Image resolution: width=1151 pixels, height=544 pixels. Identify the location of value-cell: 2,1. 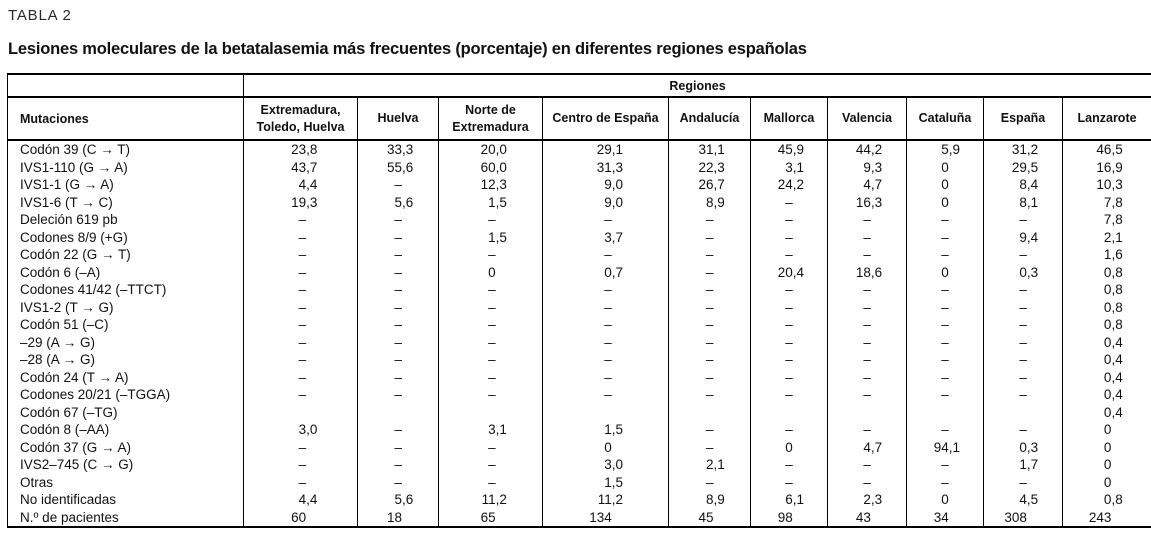
(1106, 237).